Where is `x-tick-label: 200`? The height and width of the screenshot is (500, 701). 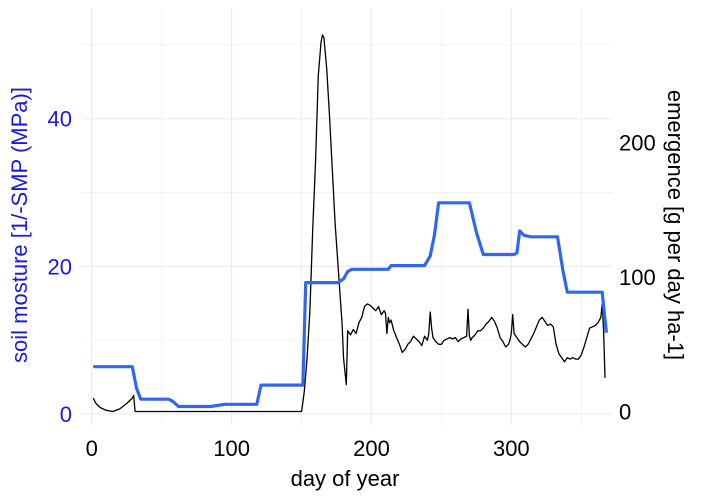
x-tick-label: 200 is located at coordinates (371, 448).